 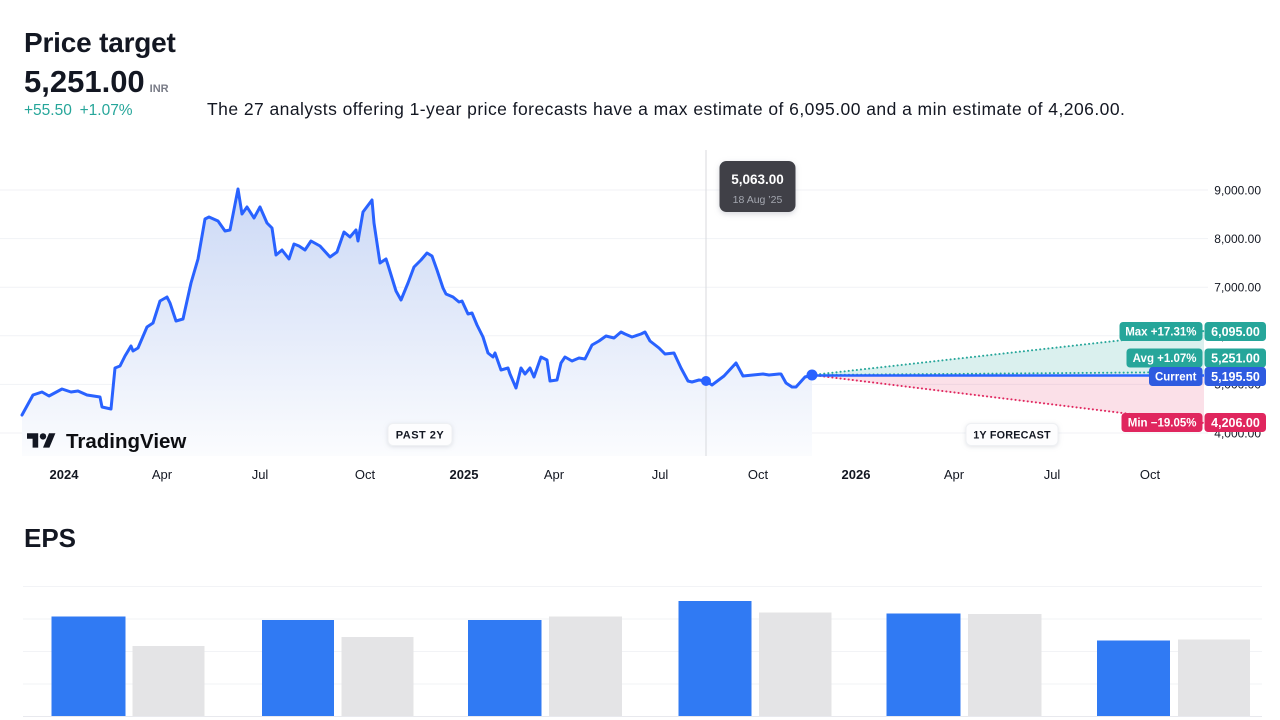 What do you see at coordinates (1012, 436) in the screenshot?
I see `svg-text: 1Y FORECAST` at bounding box center [1012, 436].